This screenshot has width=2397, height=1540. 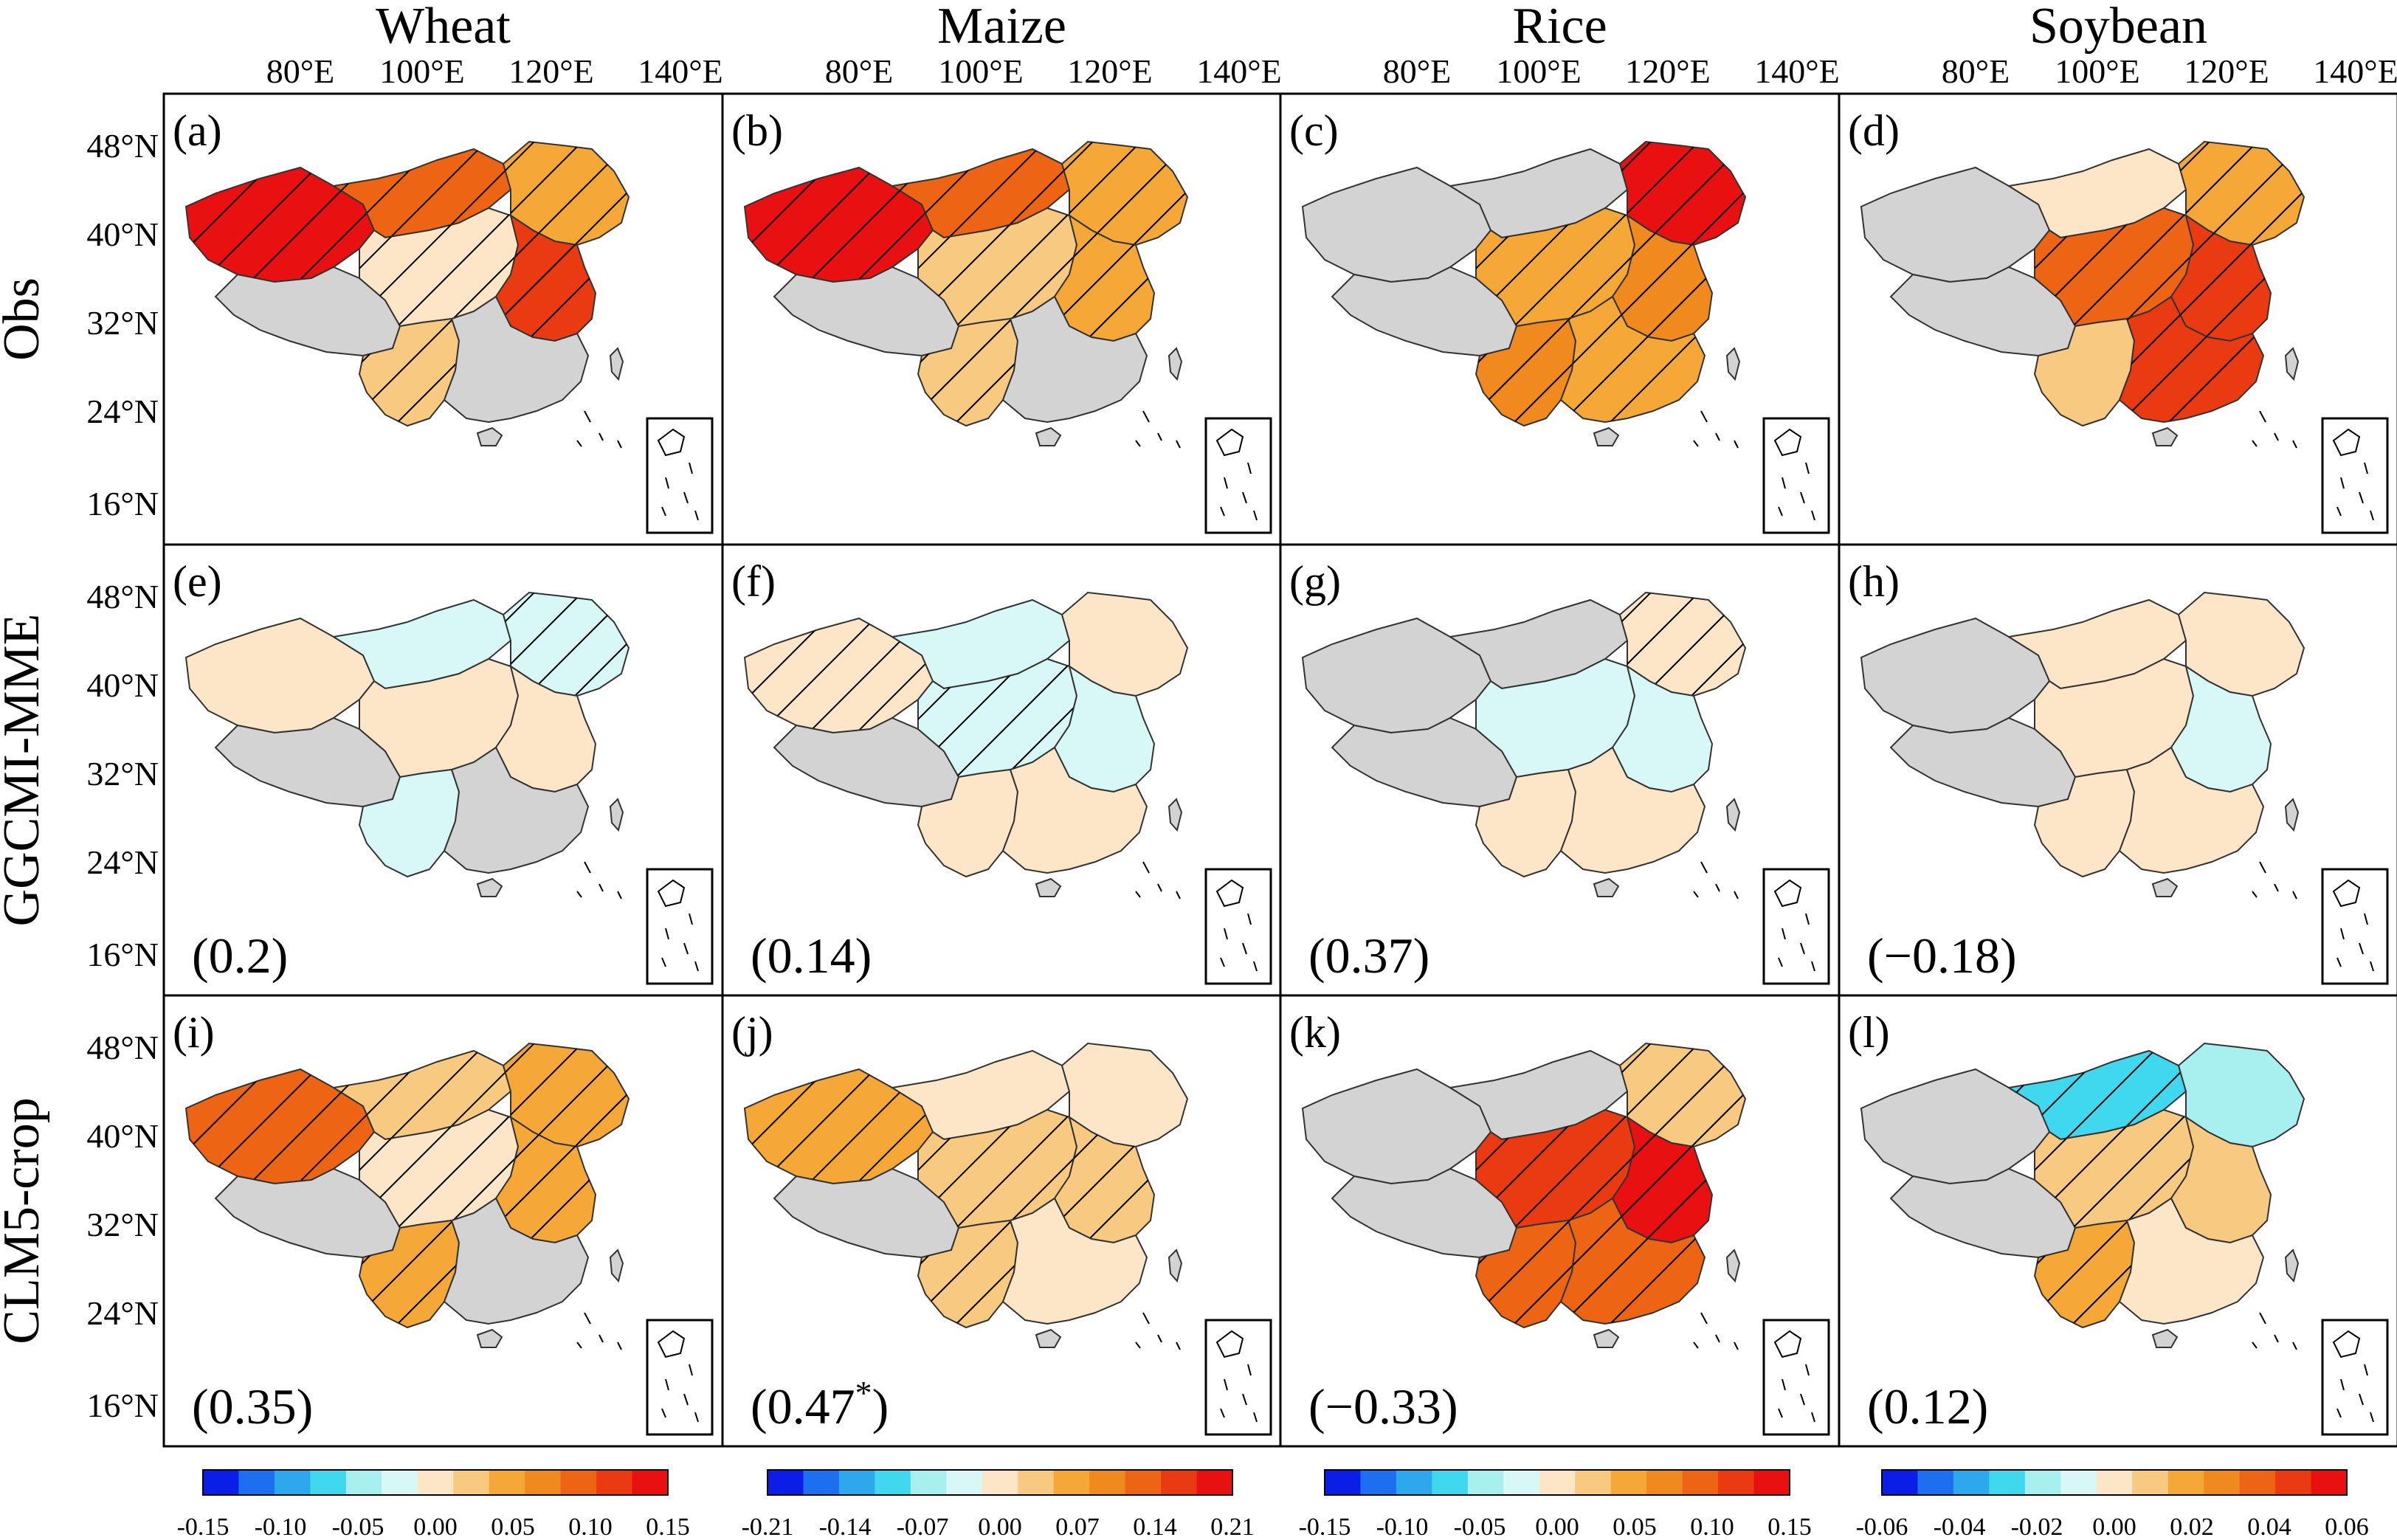 I want to click on panel-label: (i), so click(x=194, y=1033).